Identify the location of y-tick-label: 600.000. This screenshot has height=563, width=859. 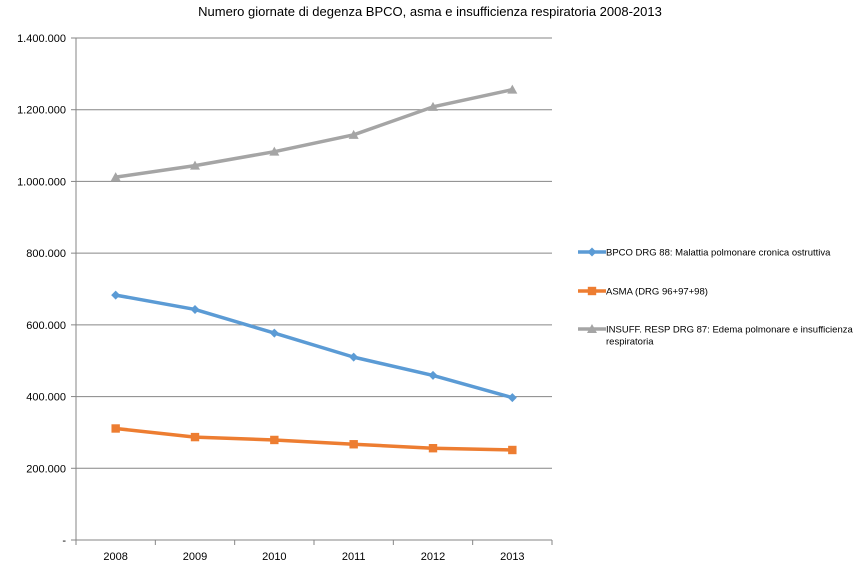
(46, 326).